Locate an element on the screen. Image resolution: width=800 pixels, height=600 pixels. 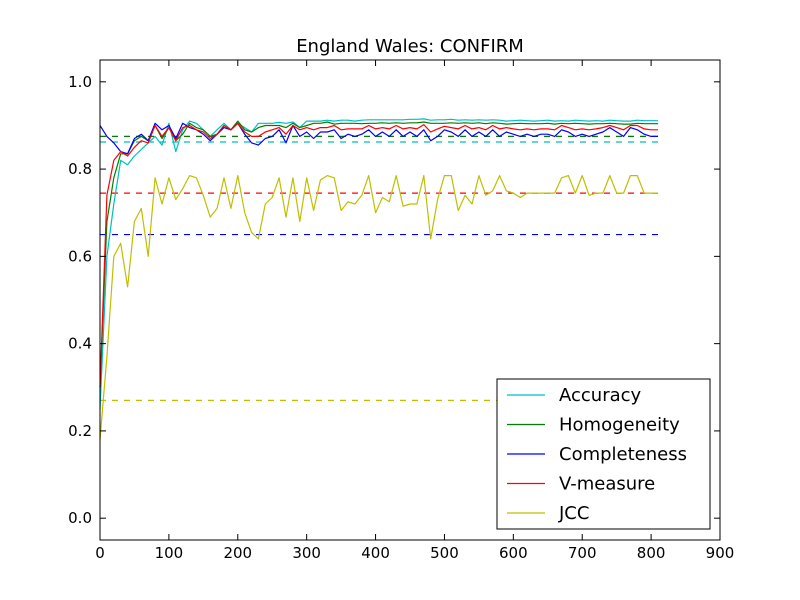
series-line-completeness is located at coordinates (378, 138).